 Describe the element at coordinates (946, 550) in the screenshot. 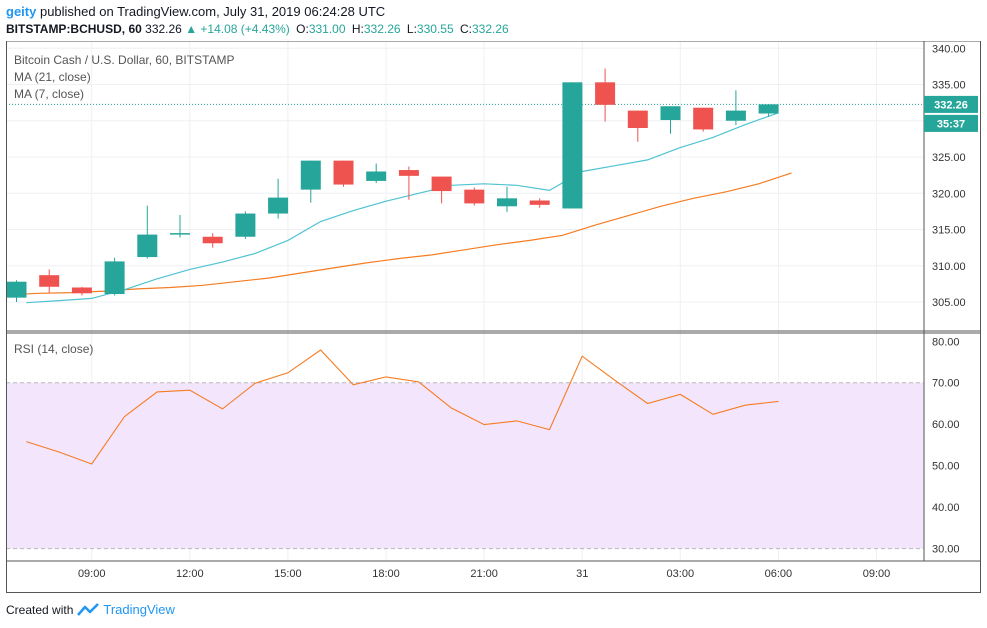

I see `rsi-tick-label: 30.00` at that location.